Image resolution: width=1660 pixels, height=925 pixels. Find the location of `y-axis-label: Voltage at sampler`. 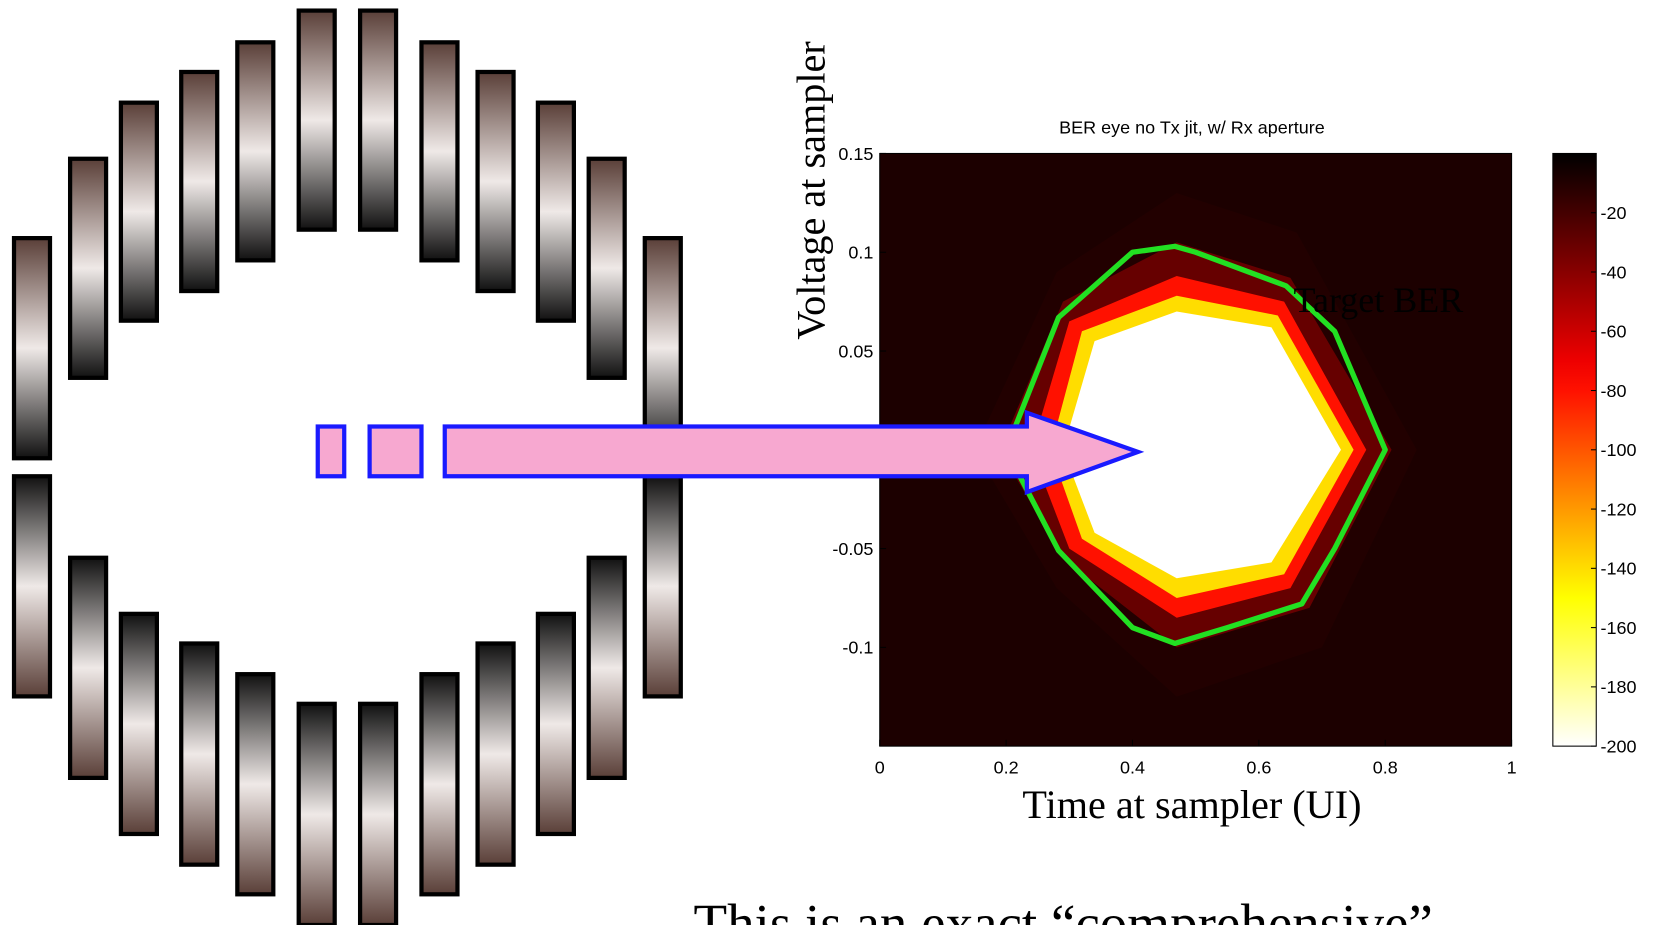

y-axis-label: Voltage at sampler is located at coordinates (811, 190).